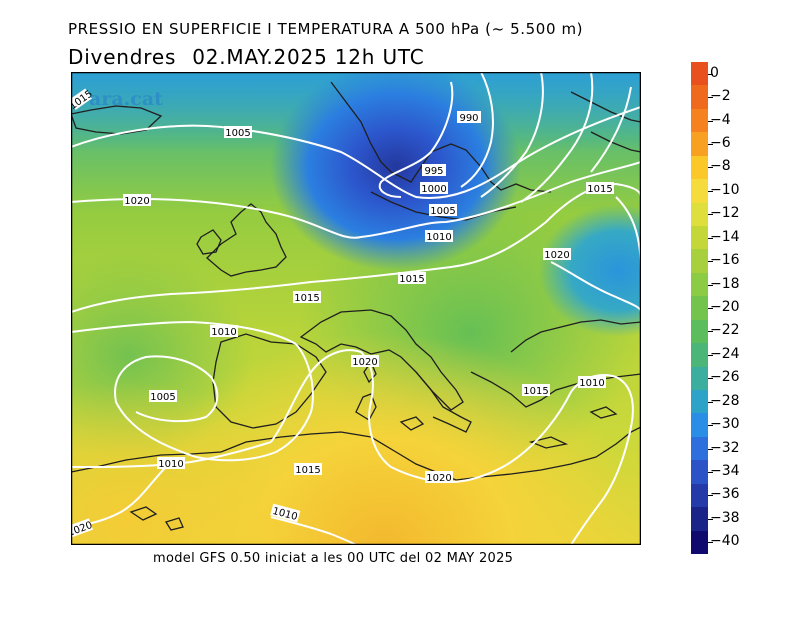 The width and height of the screenshot is (800, 617). What do you see at coordinates (725, 260) in the screenshot?
I see `colorbar-label: −16` at bounding box center [725, 260].